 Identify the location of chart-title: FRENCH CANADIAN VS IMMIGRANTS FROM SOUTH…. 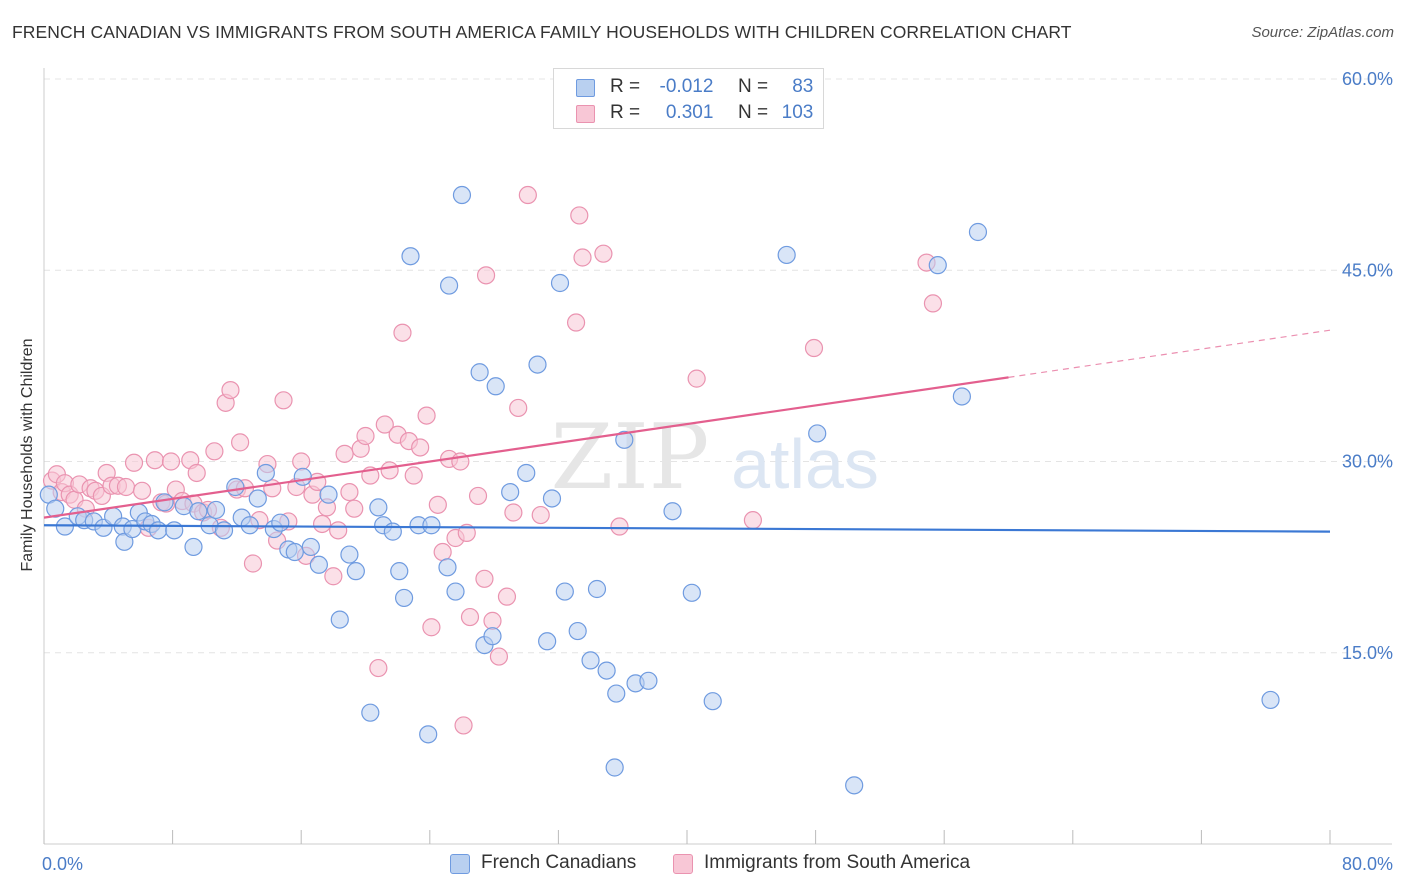
(542, 32).